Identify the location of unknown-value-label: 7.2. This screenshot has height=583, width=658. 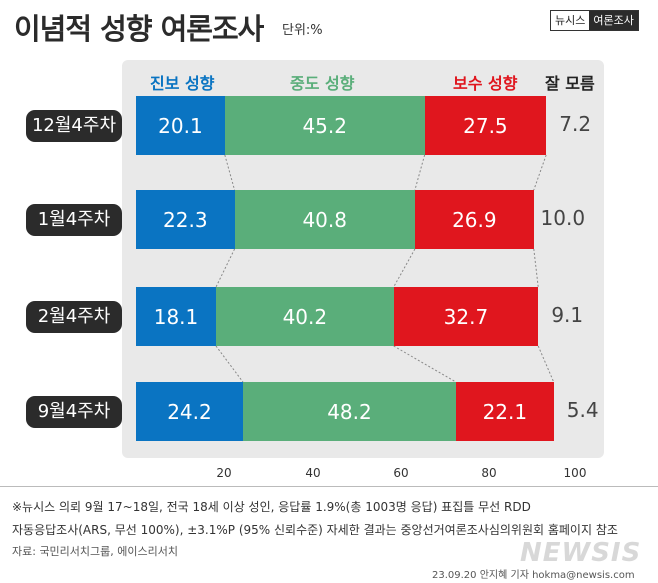
(575, 124).